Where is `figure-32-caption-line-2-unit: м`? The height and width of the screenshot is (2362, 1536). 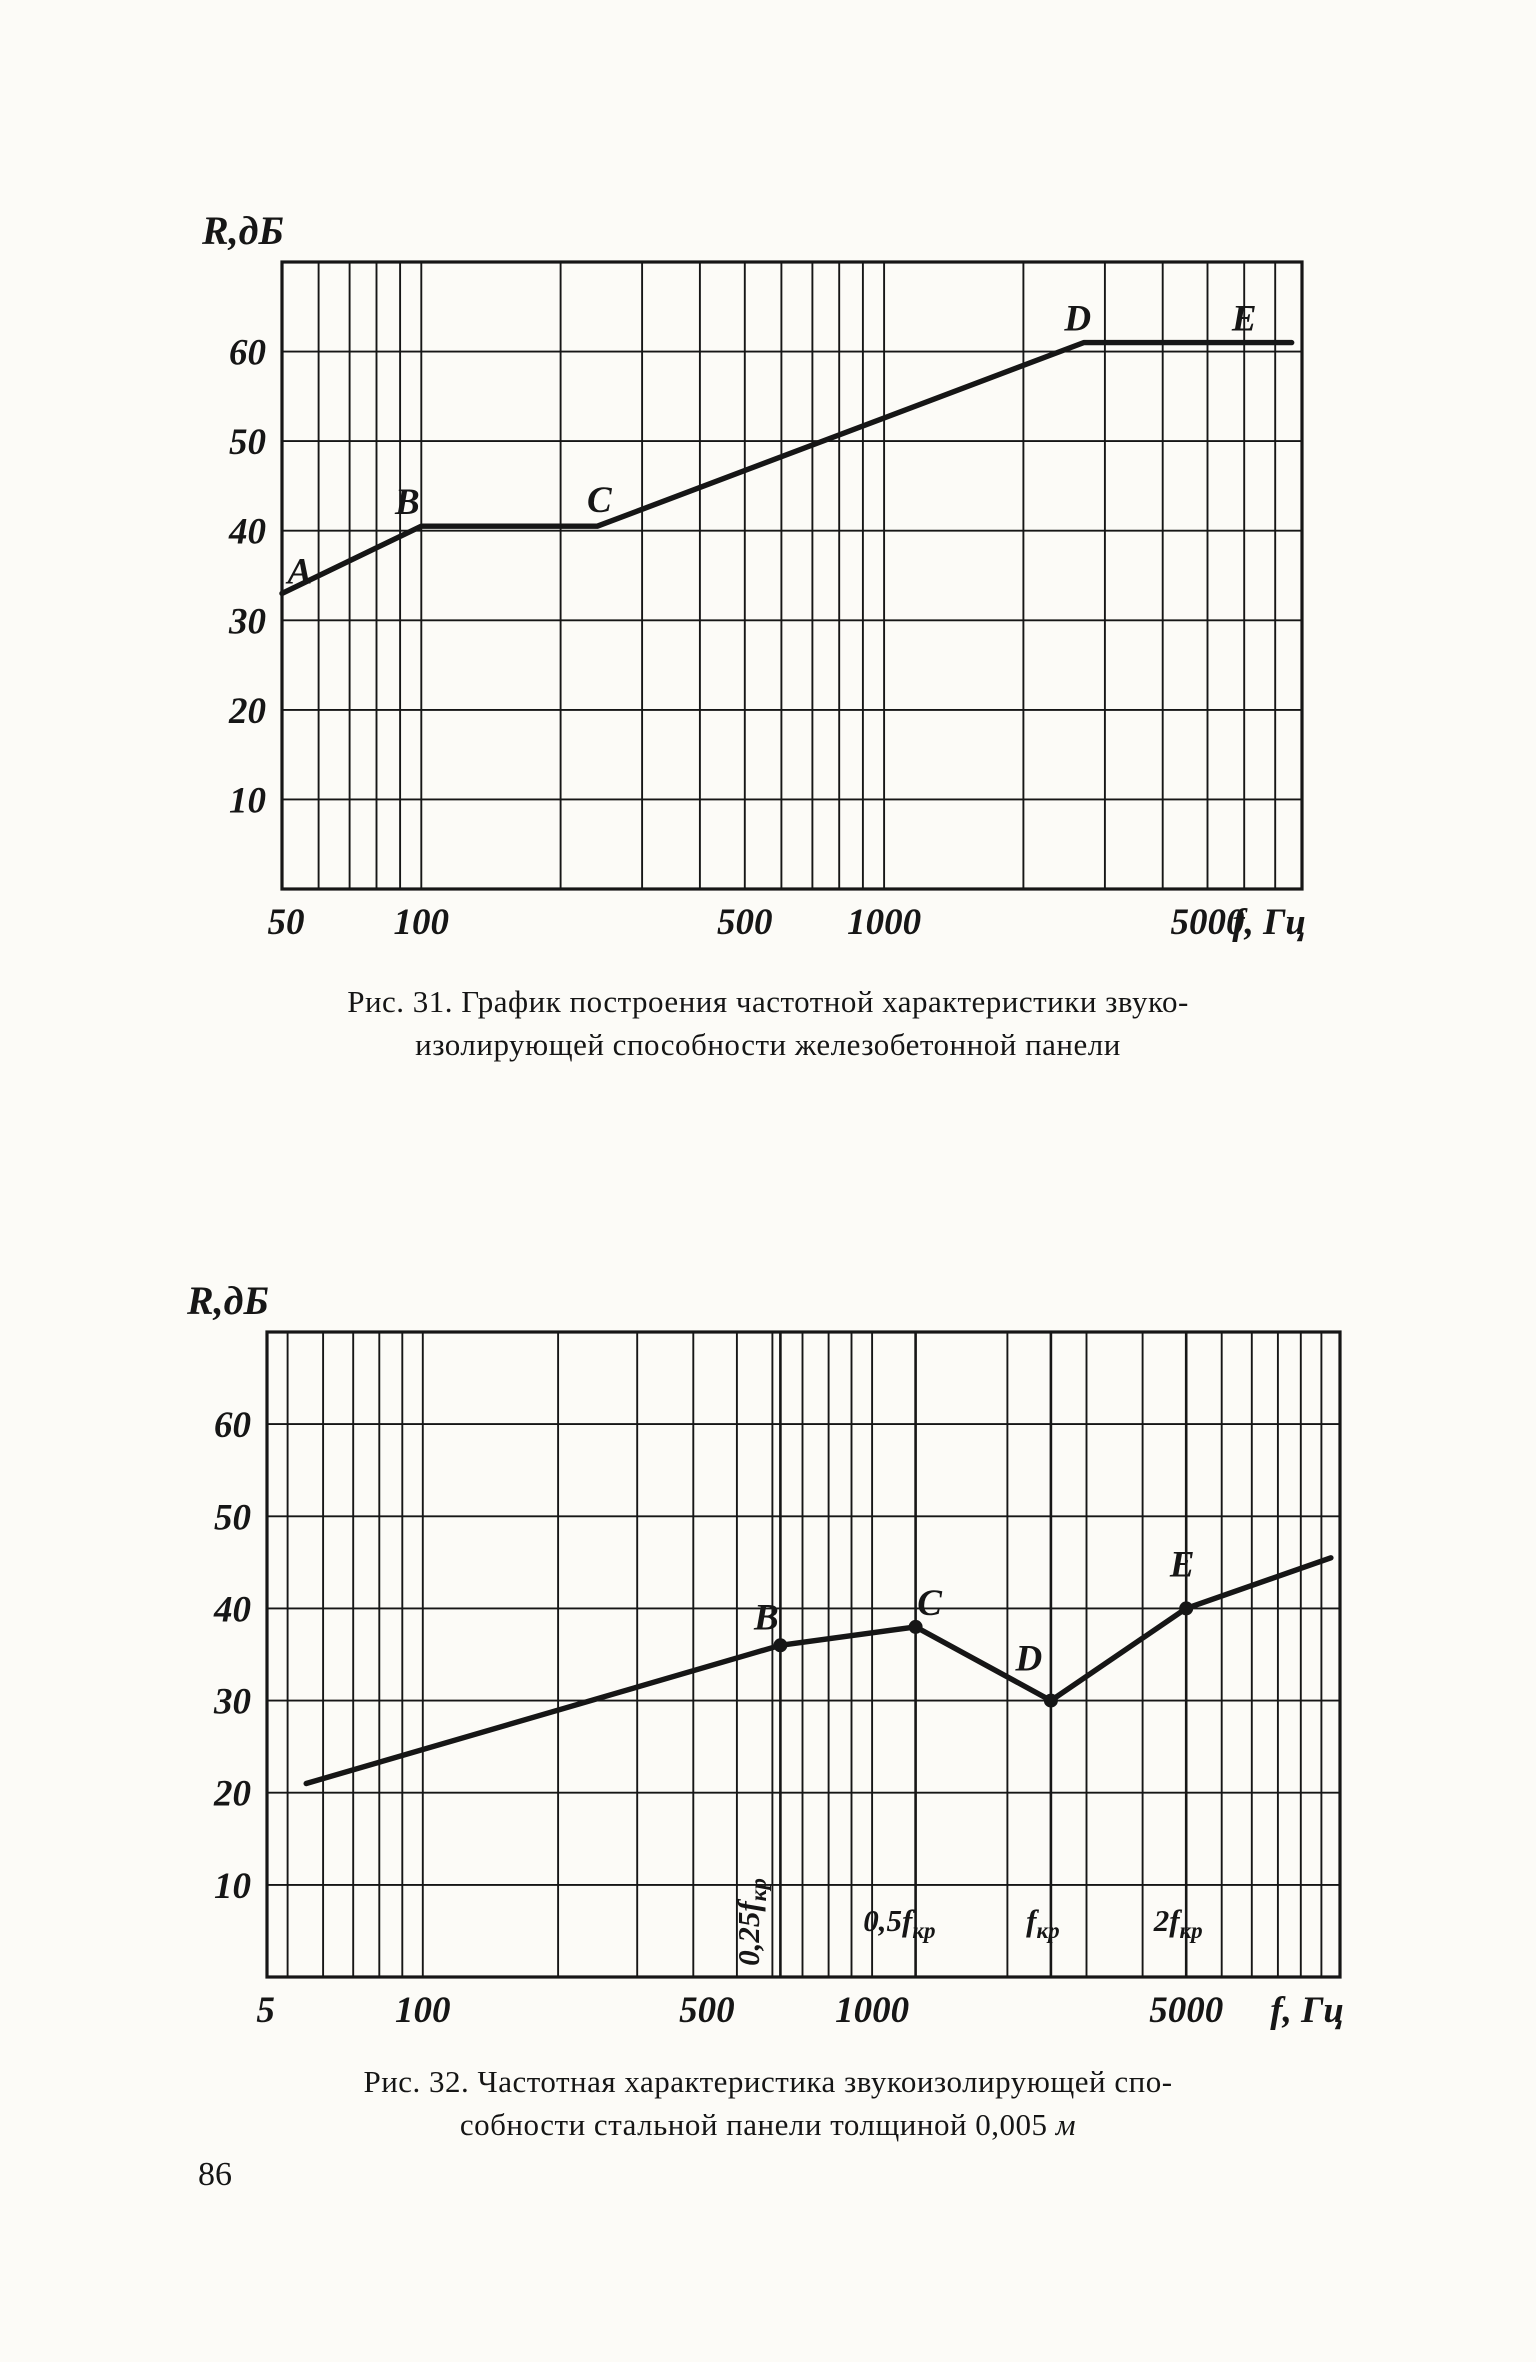
figure-32-caption-line-2-unit: м is located at coordinates (1066, 2125).